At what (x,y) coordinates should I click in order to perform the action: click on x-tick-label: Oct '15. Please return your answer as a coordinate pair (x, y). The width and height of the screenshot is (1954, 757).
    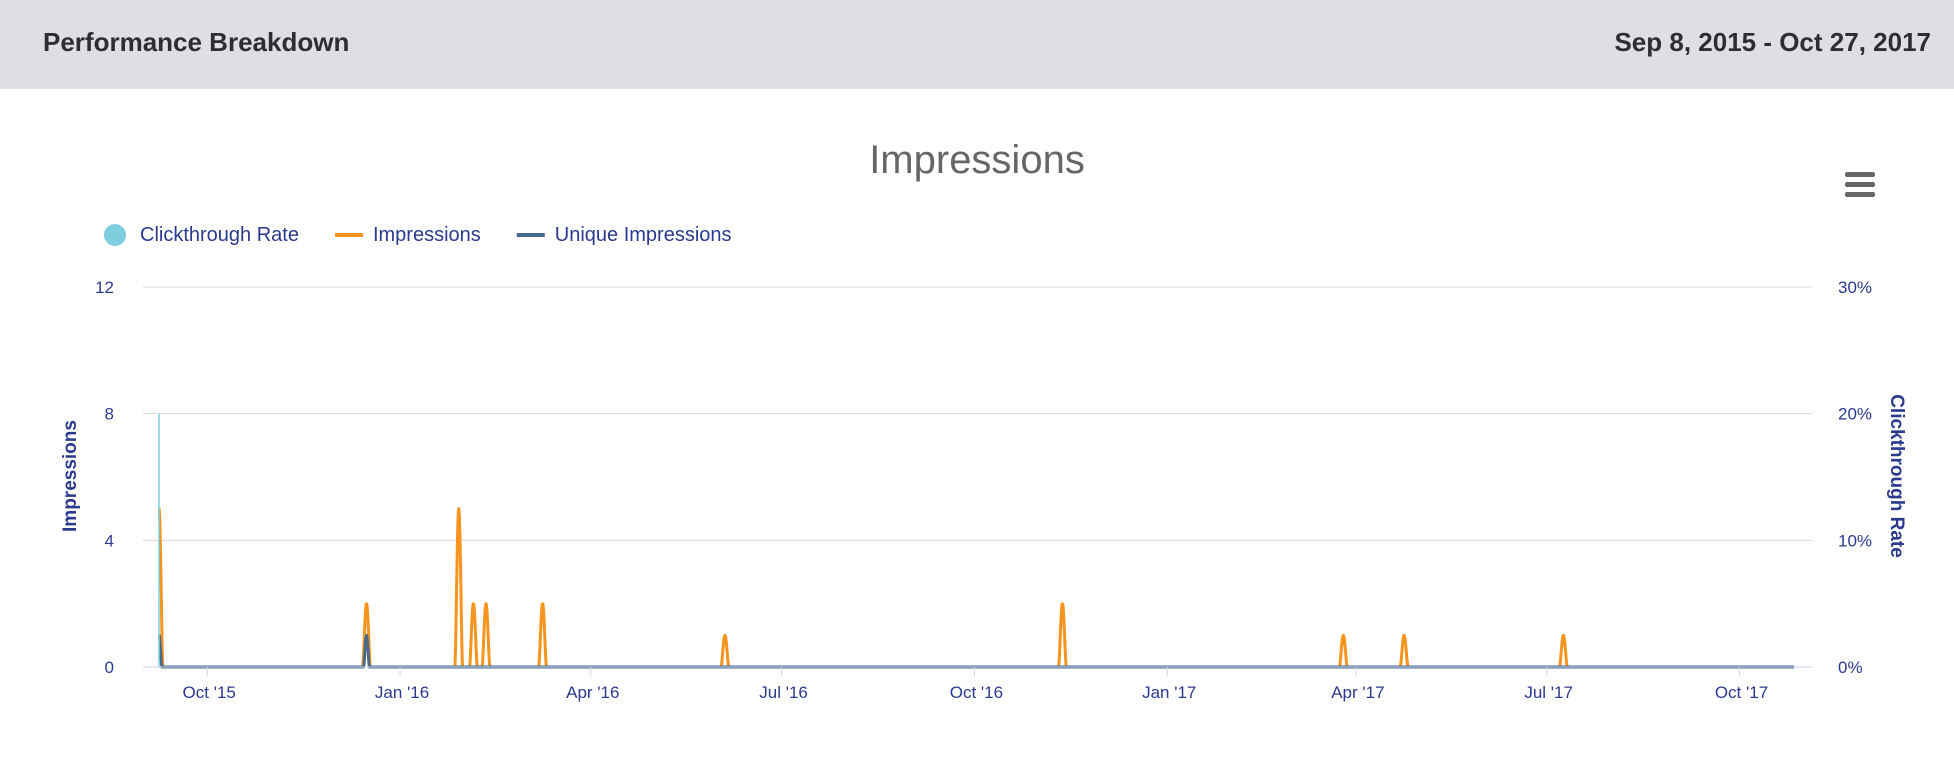
    Looking at the image, I should click on (209, 692).